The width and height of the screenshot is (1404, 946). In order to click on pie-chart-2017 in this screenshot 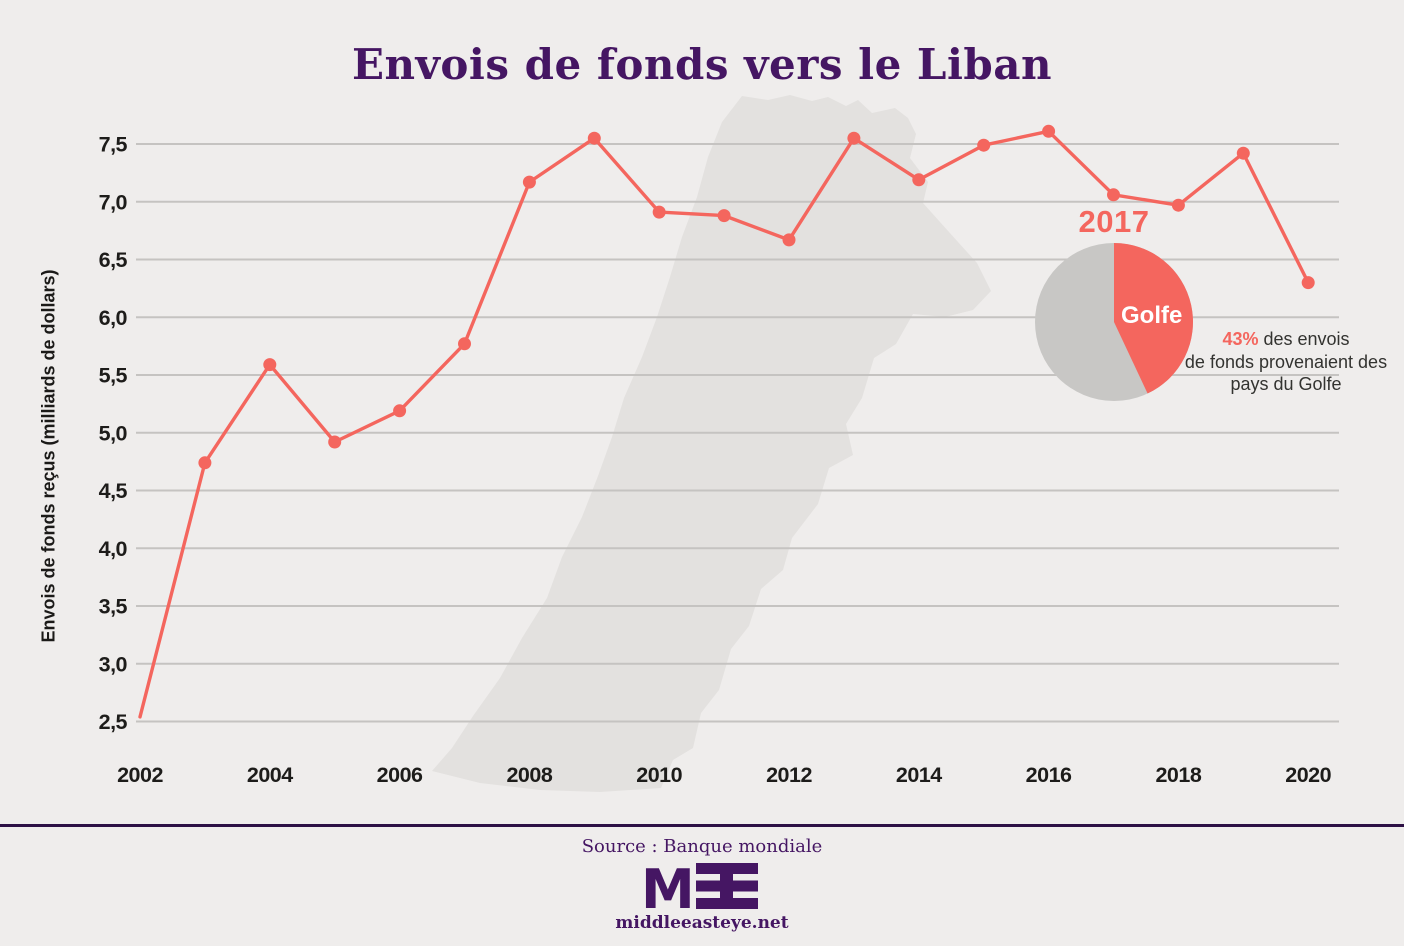, I will do `click(1114, 322)`.